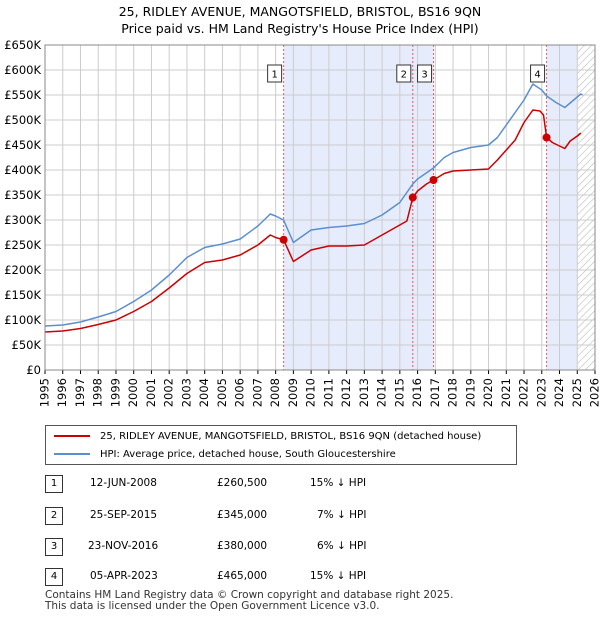 The height and width of the screenshot is (620, 600). What do you see at coordinates (328, 392) in the screenshot?
I see `x-tick-label: 2011` at bounding box center [328, 392].